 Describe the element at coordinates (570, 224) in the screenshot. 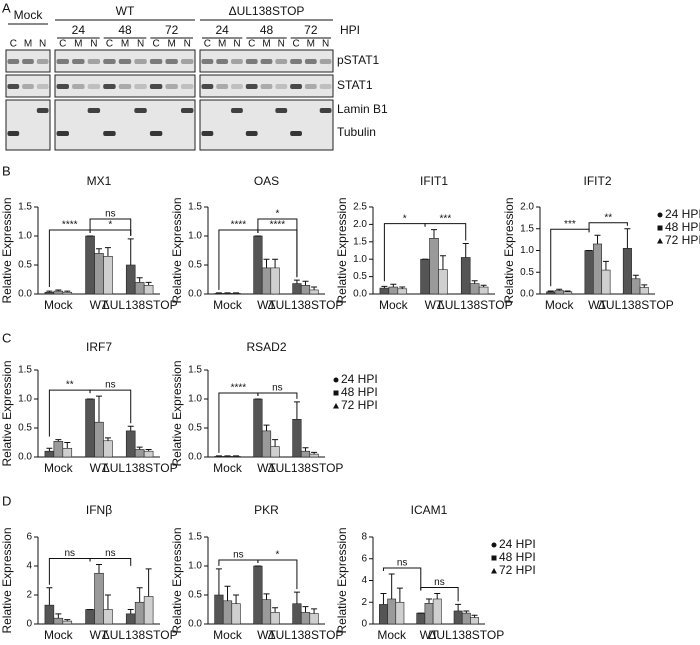

I see `significance-label: ***` at that location.